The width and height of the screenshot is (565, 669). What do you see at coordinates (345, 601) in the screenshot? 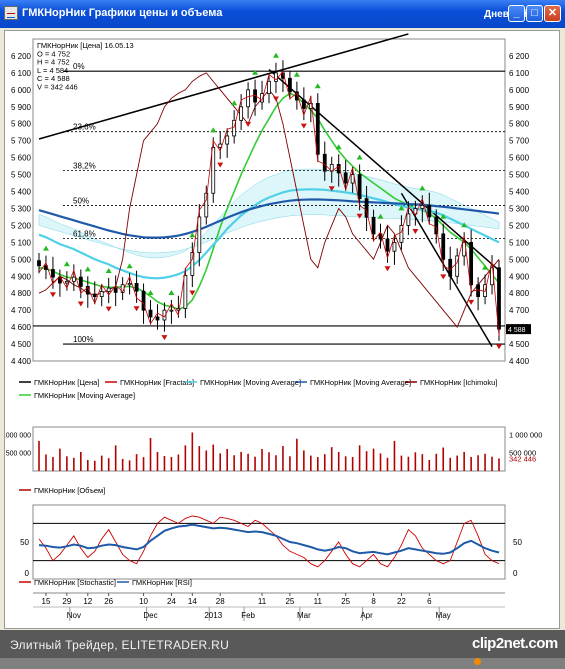
I see `time-axis-day-label: 25` at bounding box center [345, 601].